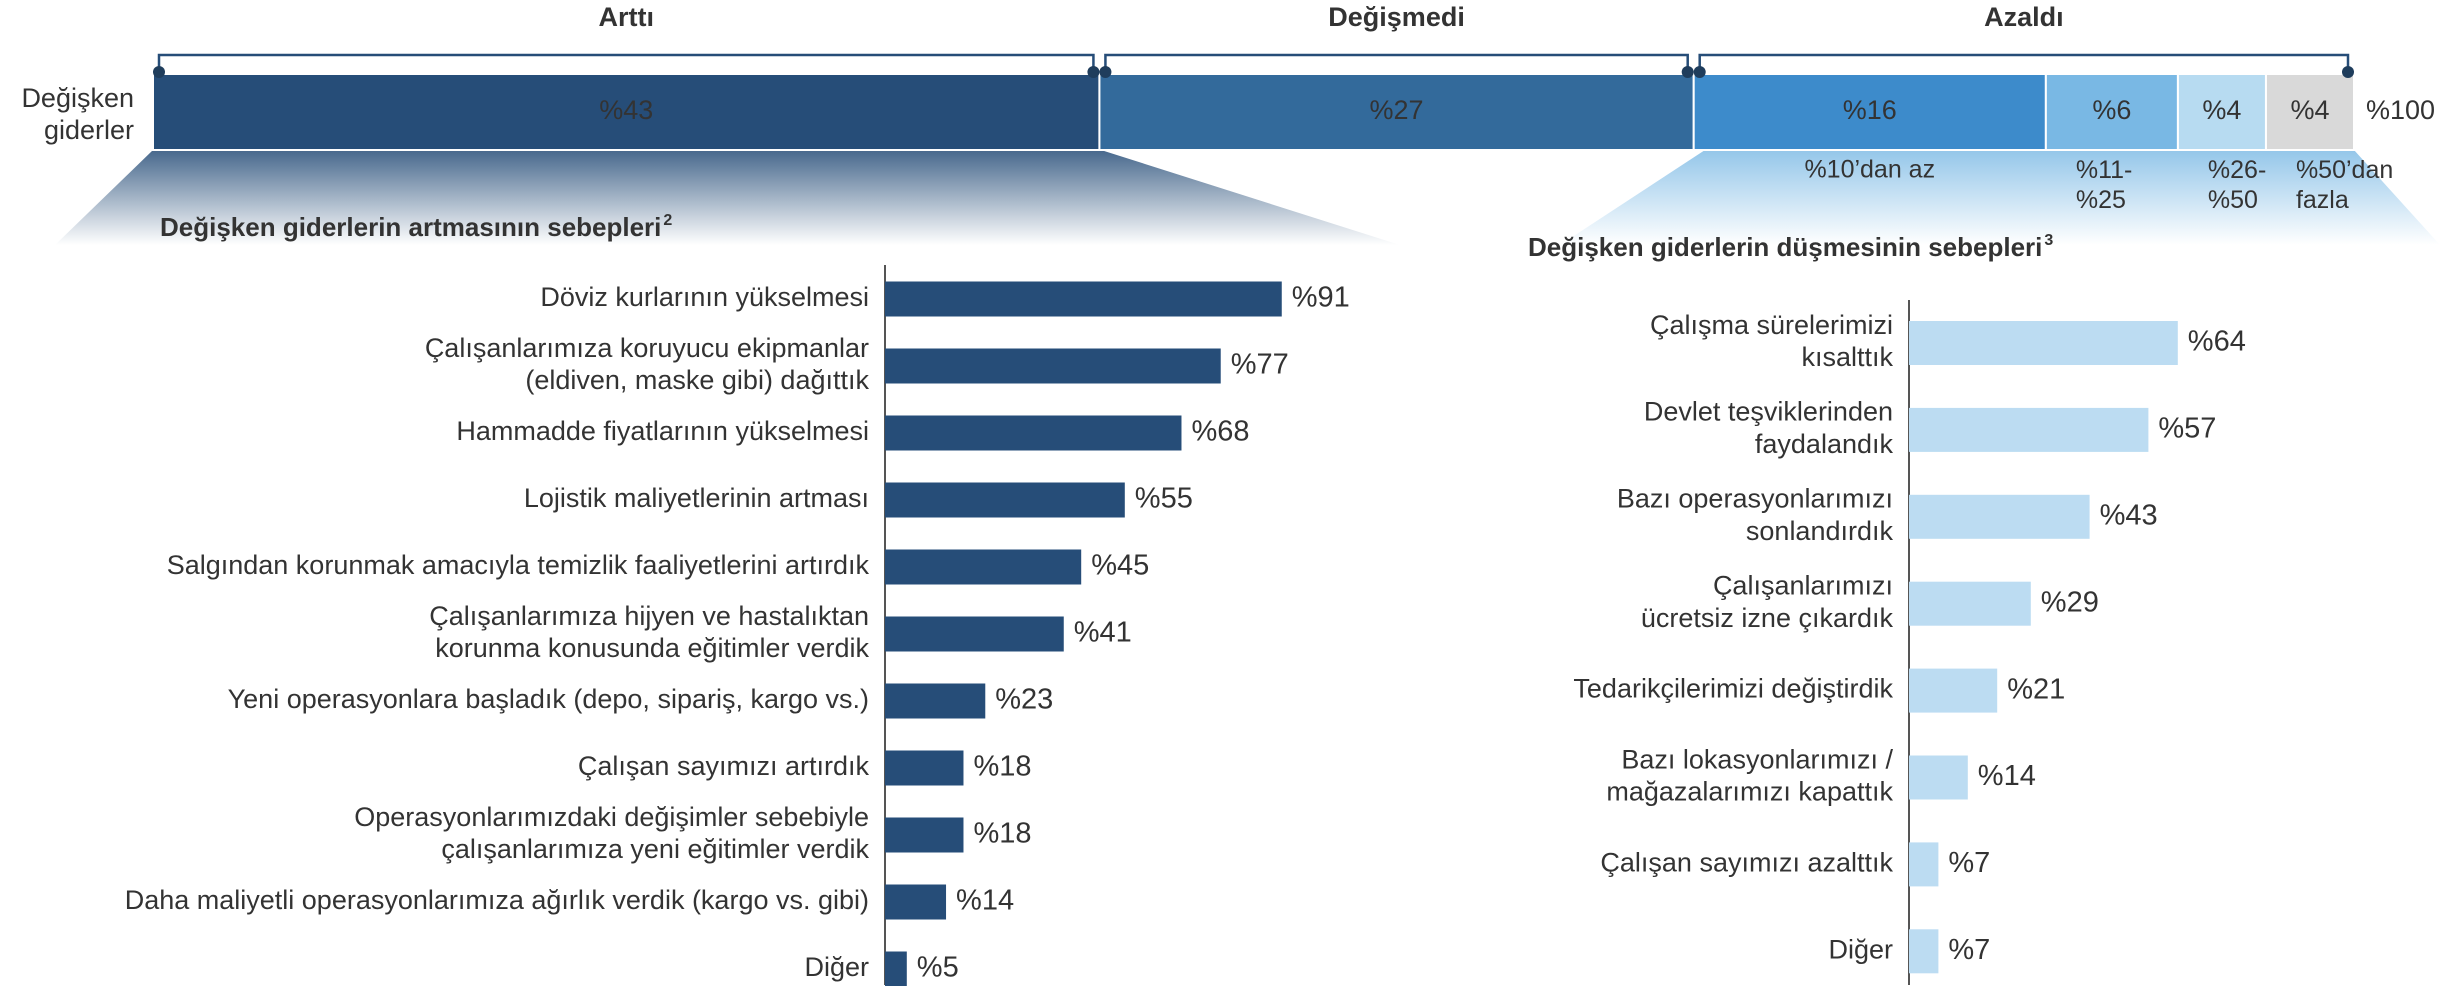 Image resolution: width=2450 pixels, height=986 pixels. What do you see at coordinates (410, 227) in the screenshot?
I see `chart-title: Değişken giderlerin artmasının sebepleri` at bounding box center [410, 227].